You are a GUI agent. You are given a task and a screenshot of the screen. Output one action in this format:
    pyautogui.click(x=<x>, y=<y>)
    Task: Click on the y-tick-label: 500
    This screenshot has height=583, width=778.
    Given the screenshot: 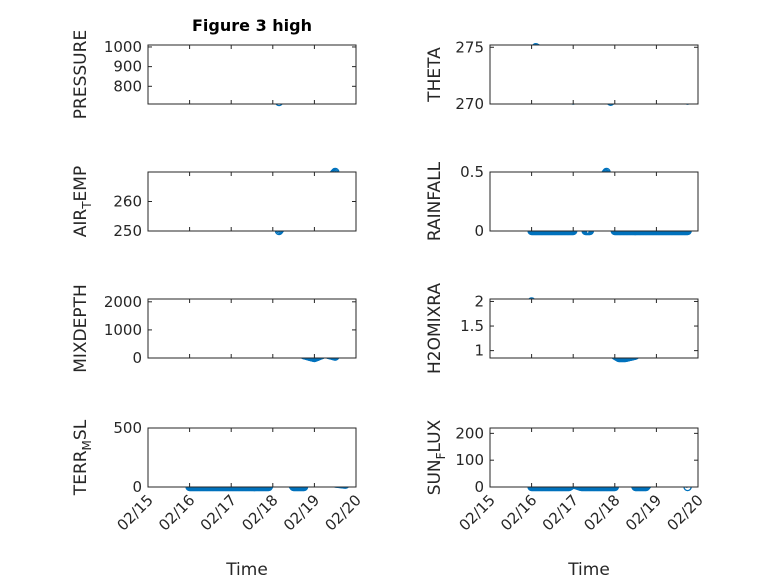 What is the action you would take?
    pyautogui.click(x=127, y=428)
    